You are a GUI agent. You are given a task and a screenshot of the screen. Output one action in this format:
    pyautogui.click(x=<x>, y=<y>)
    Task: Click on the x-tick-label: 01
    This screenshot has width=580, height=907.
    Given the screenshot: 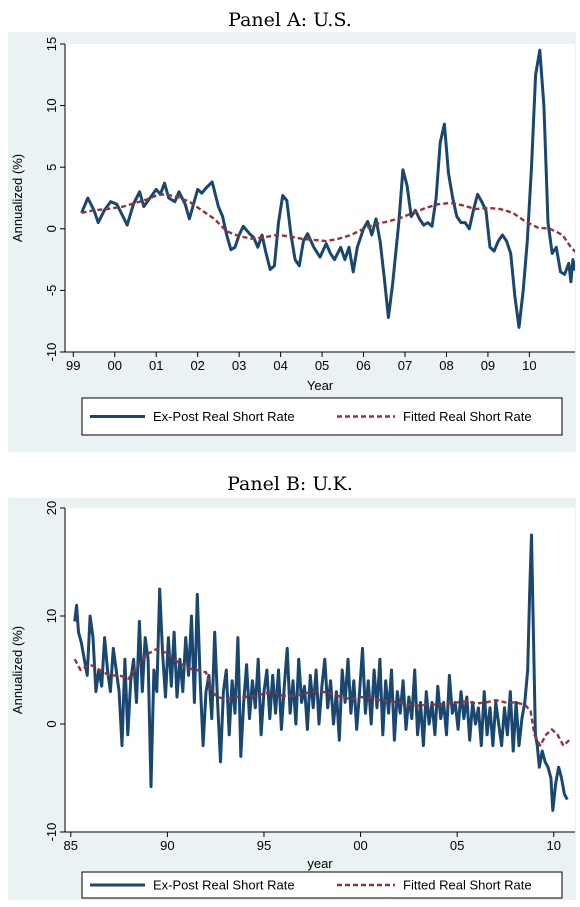 What is the action you would take?
    pyautogui.click(x=156, y=365)
    